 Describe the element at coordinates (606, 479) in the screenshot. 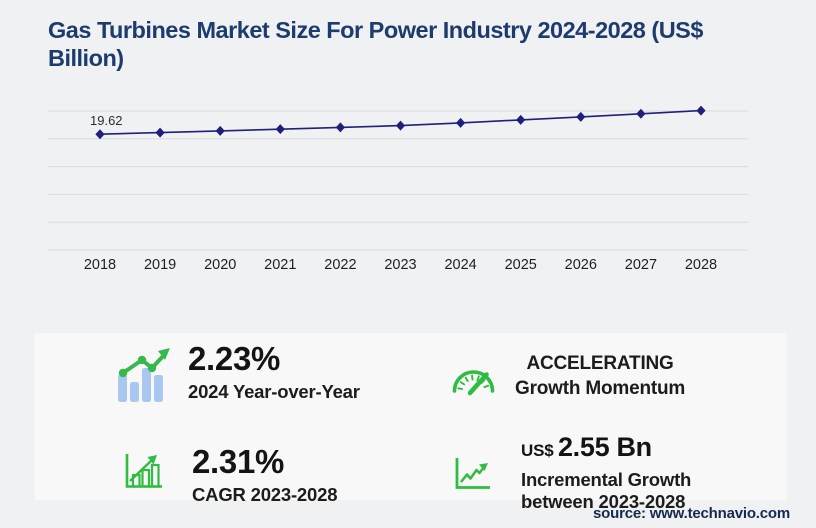

I see `incremental-label-line1: Incremental Growth` at that location.